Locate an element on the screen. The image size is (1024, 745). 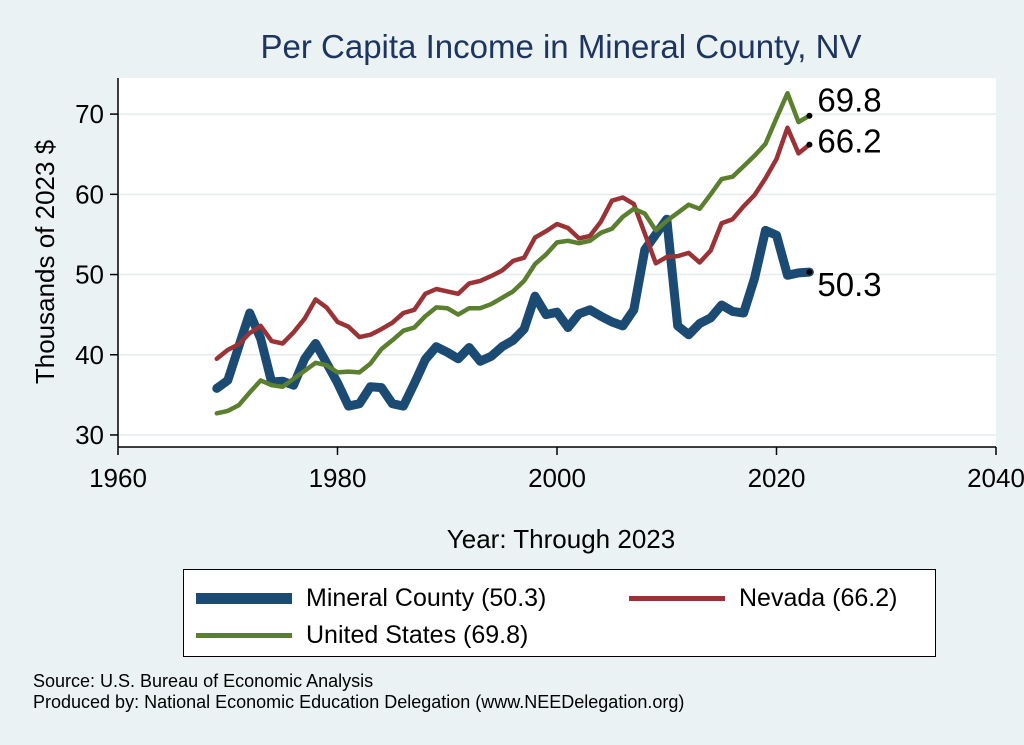
end-label-nevada: 66.2 is located at coordinates (849, 141).